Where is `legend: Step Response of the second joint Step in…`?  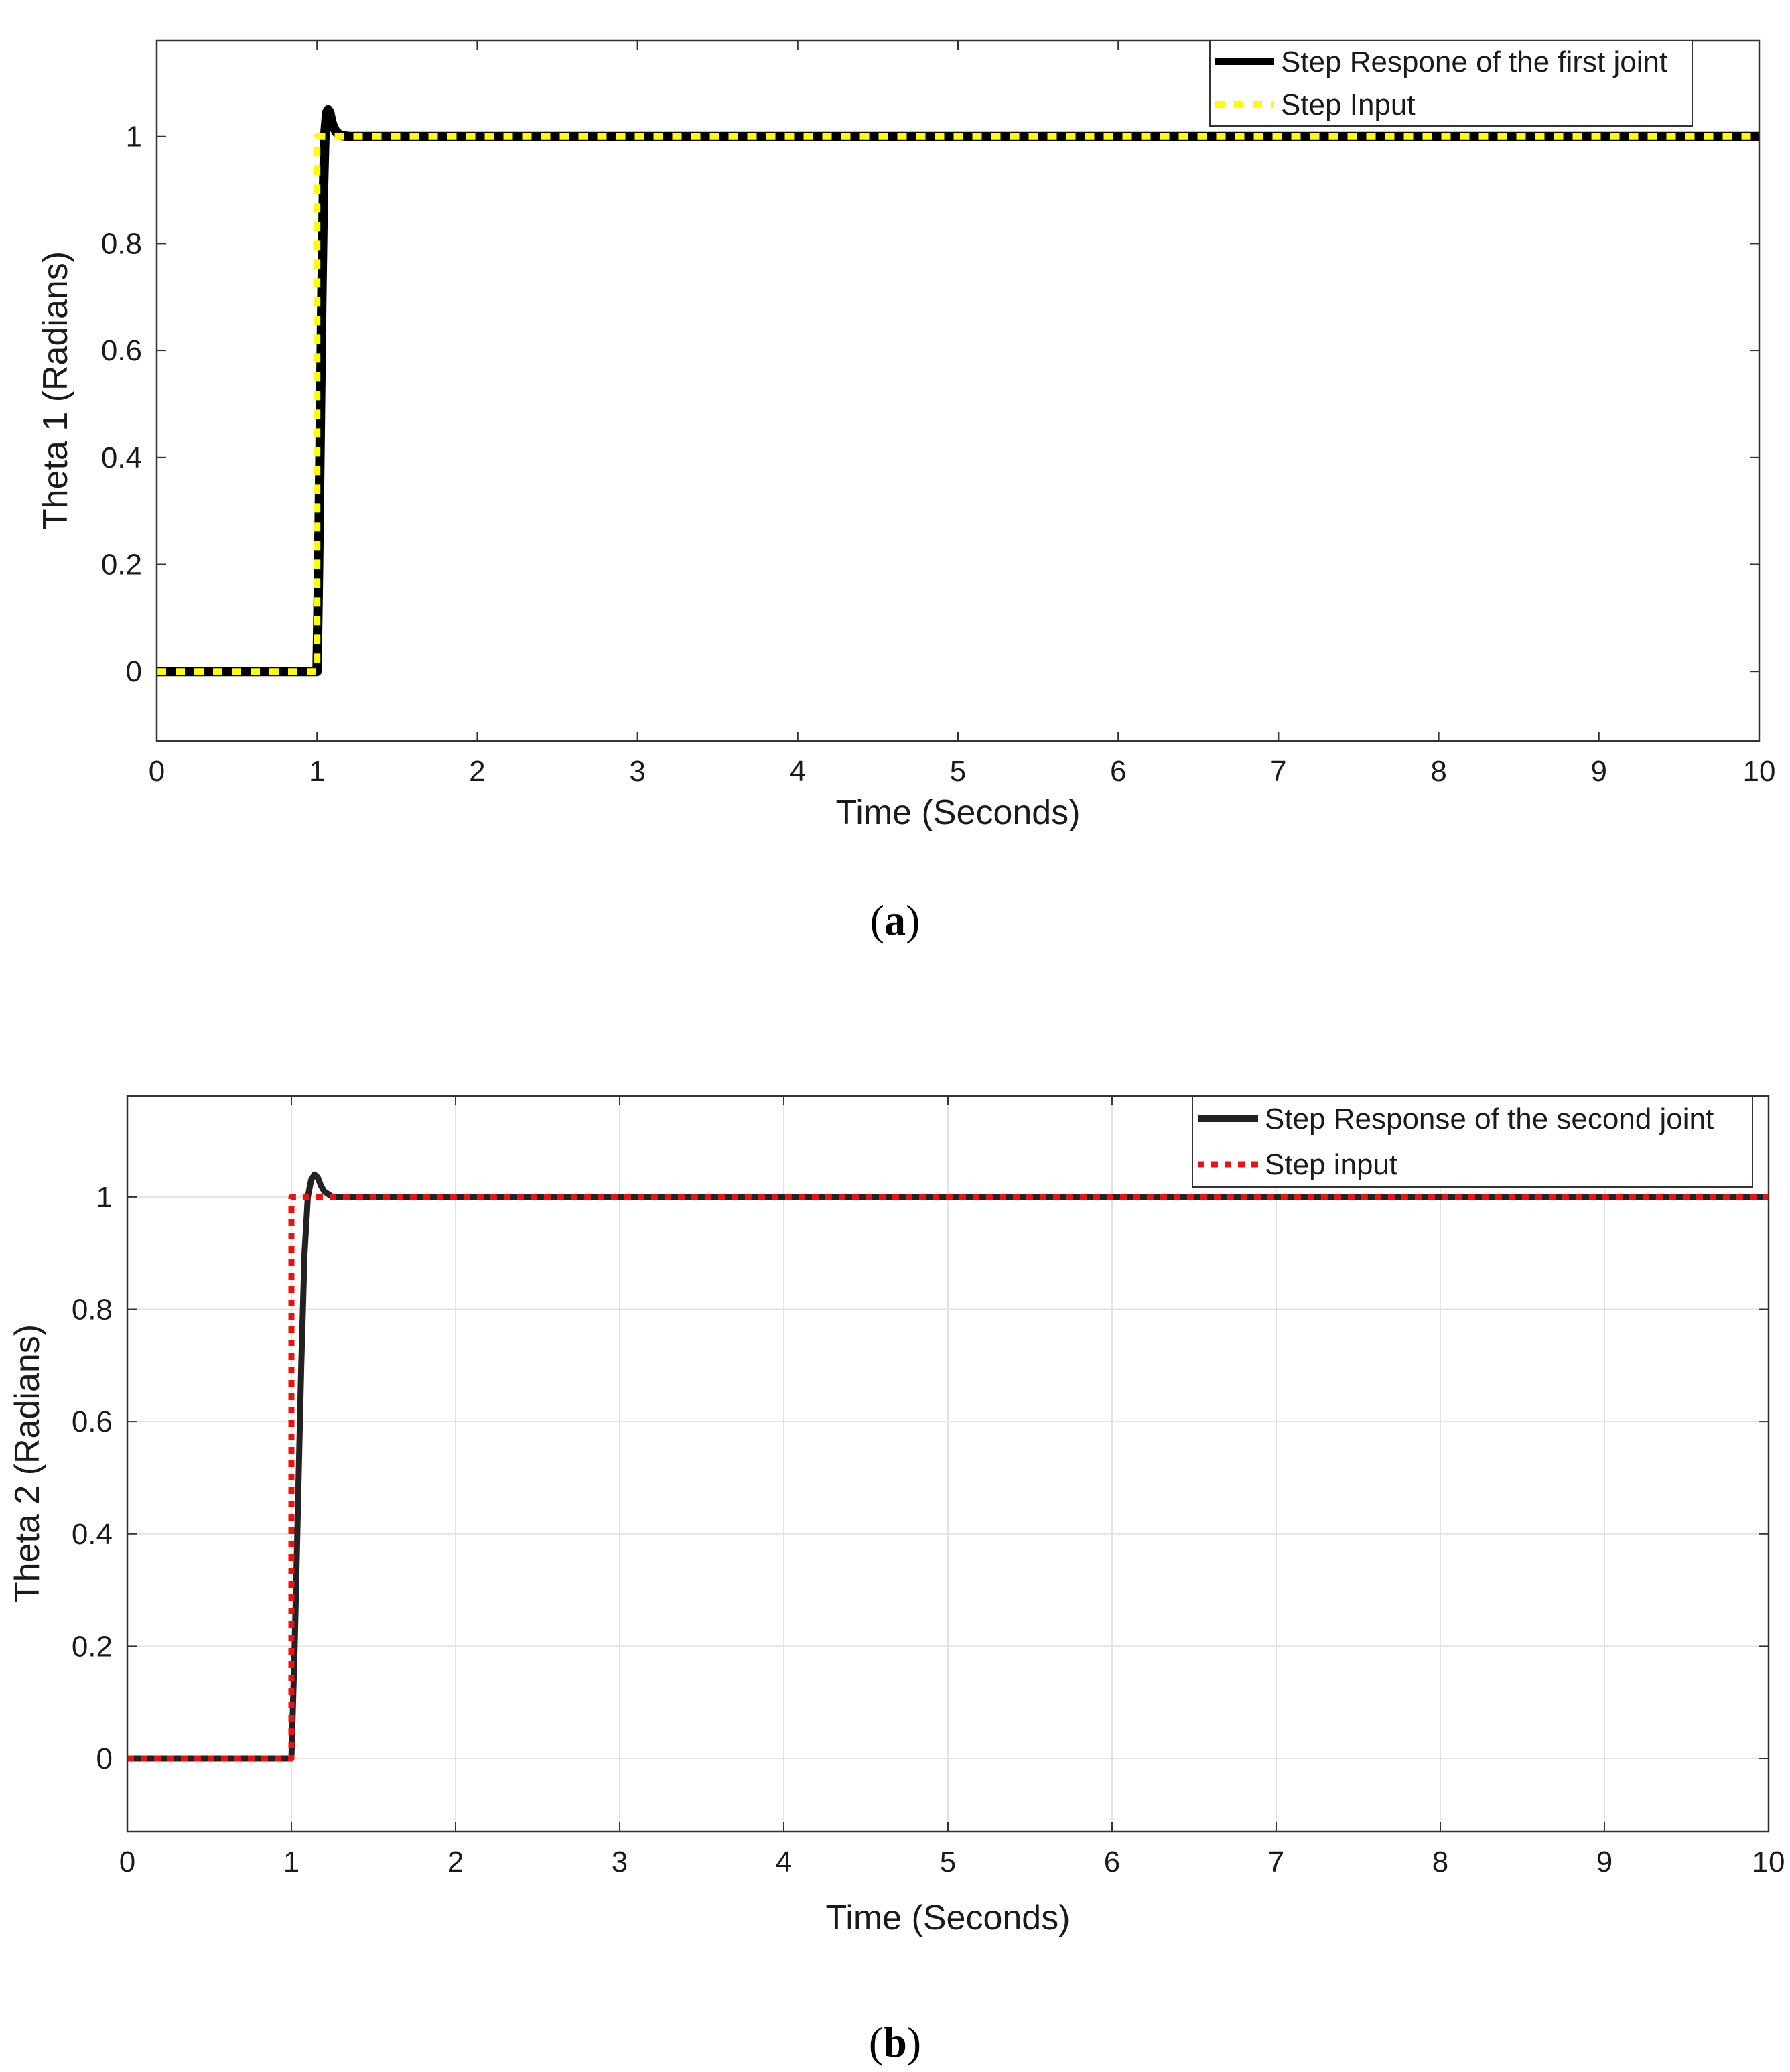 legend: Step Response of the second joint Step in… is located at coordinates (1472, 1141).